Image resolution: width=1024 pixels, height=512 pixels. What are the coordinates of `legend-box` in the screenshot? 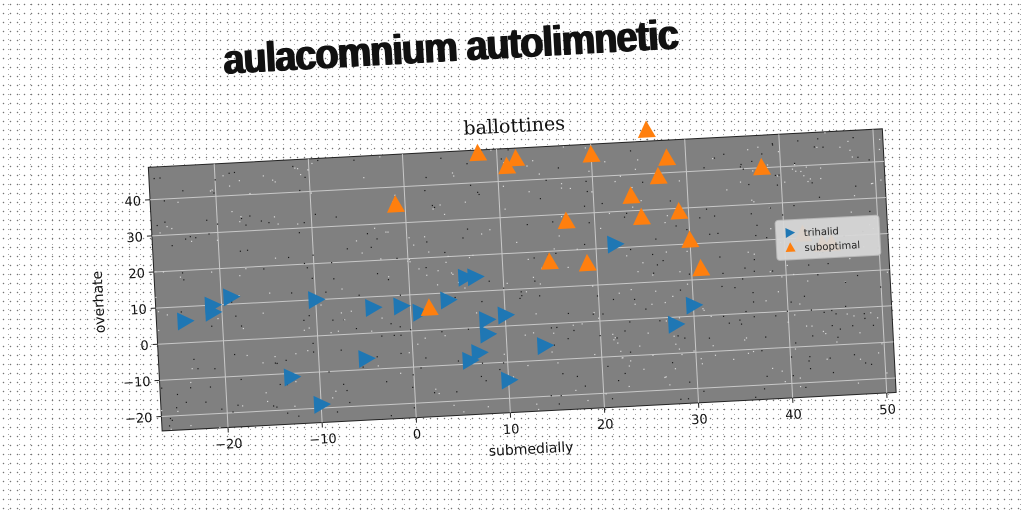 It's located at (828, 237).